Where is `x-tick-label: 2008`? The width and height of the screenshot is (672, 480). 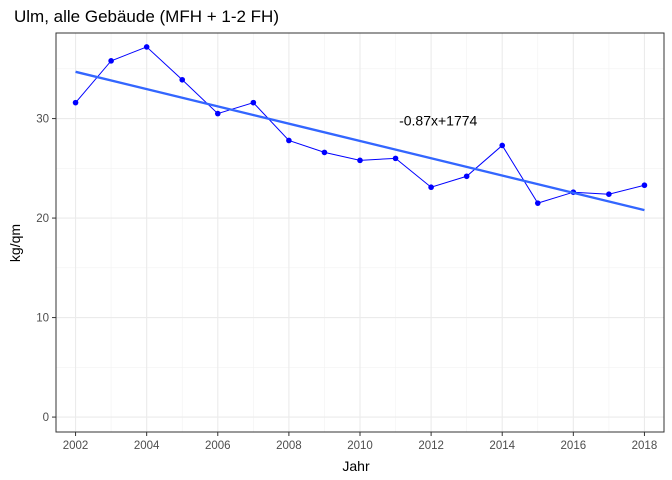
x-tick-label: 2008 is located at coordinates (289, 446).